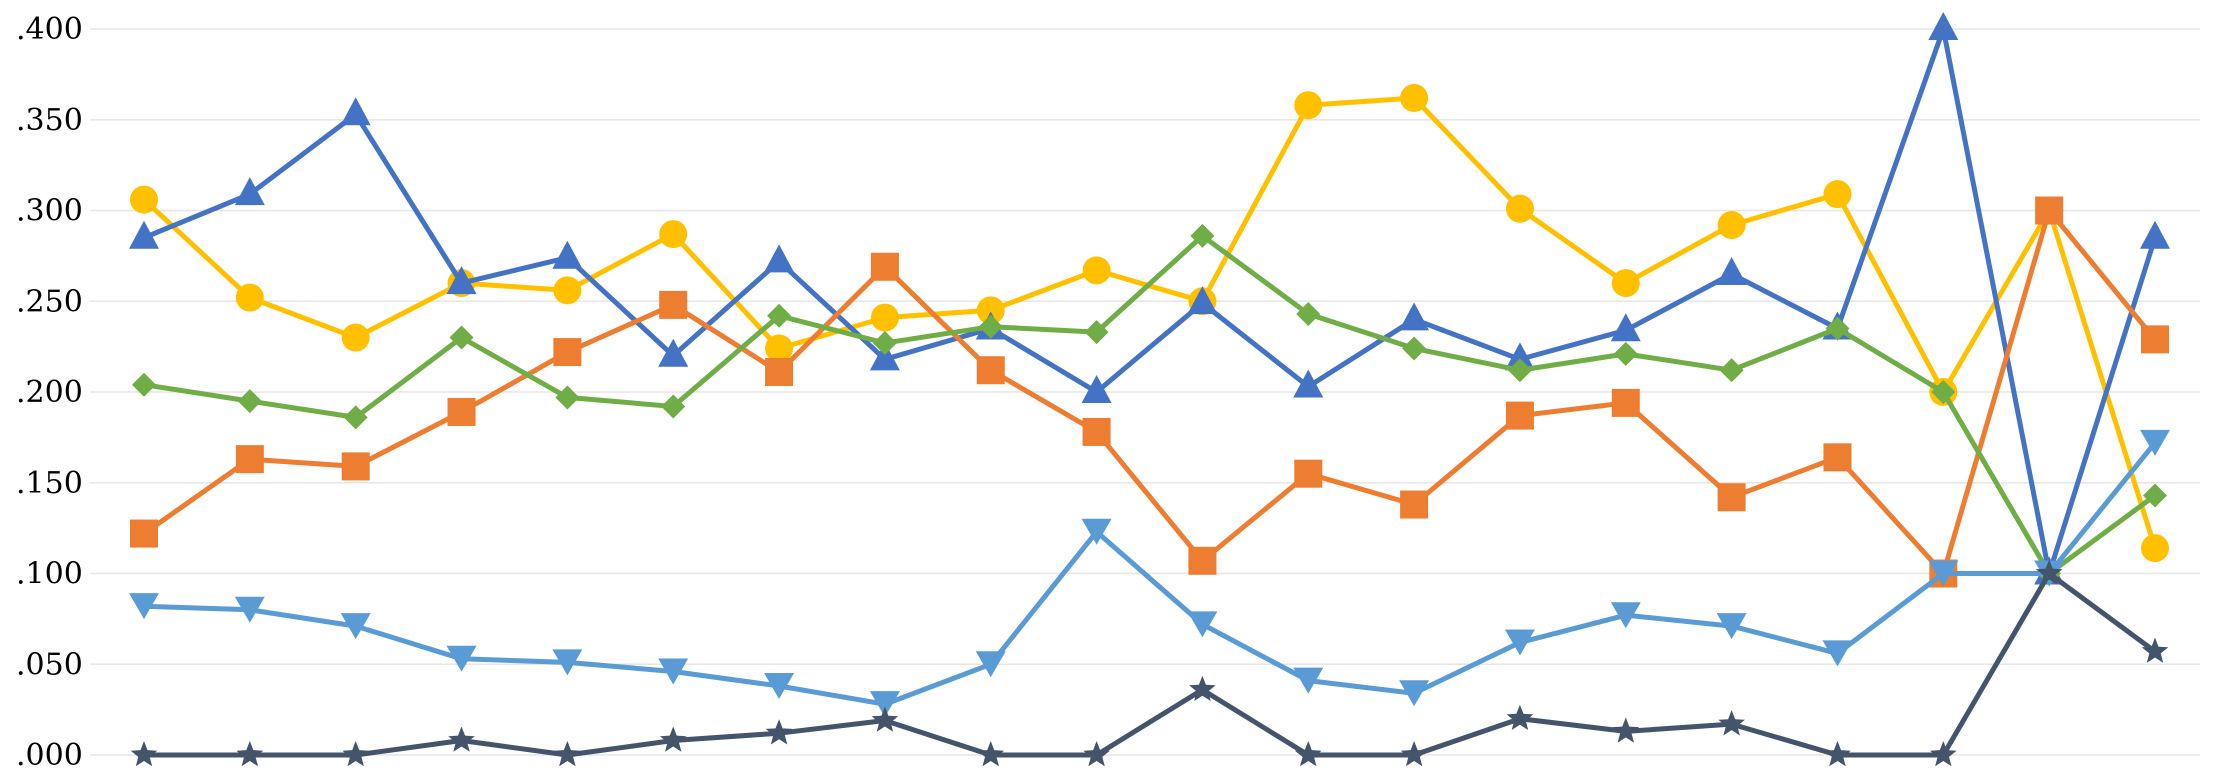 The image size is (2216, 778). I want to click on y-tick-label: .400, so click(49, 29).